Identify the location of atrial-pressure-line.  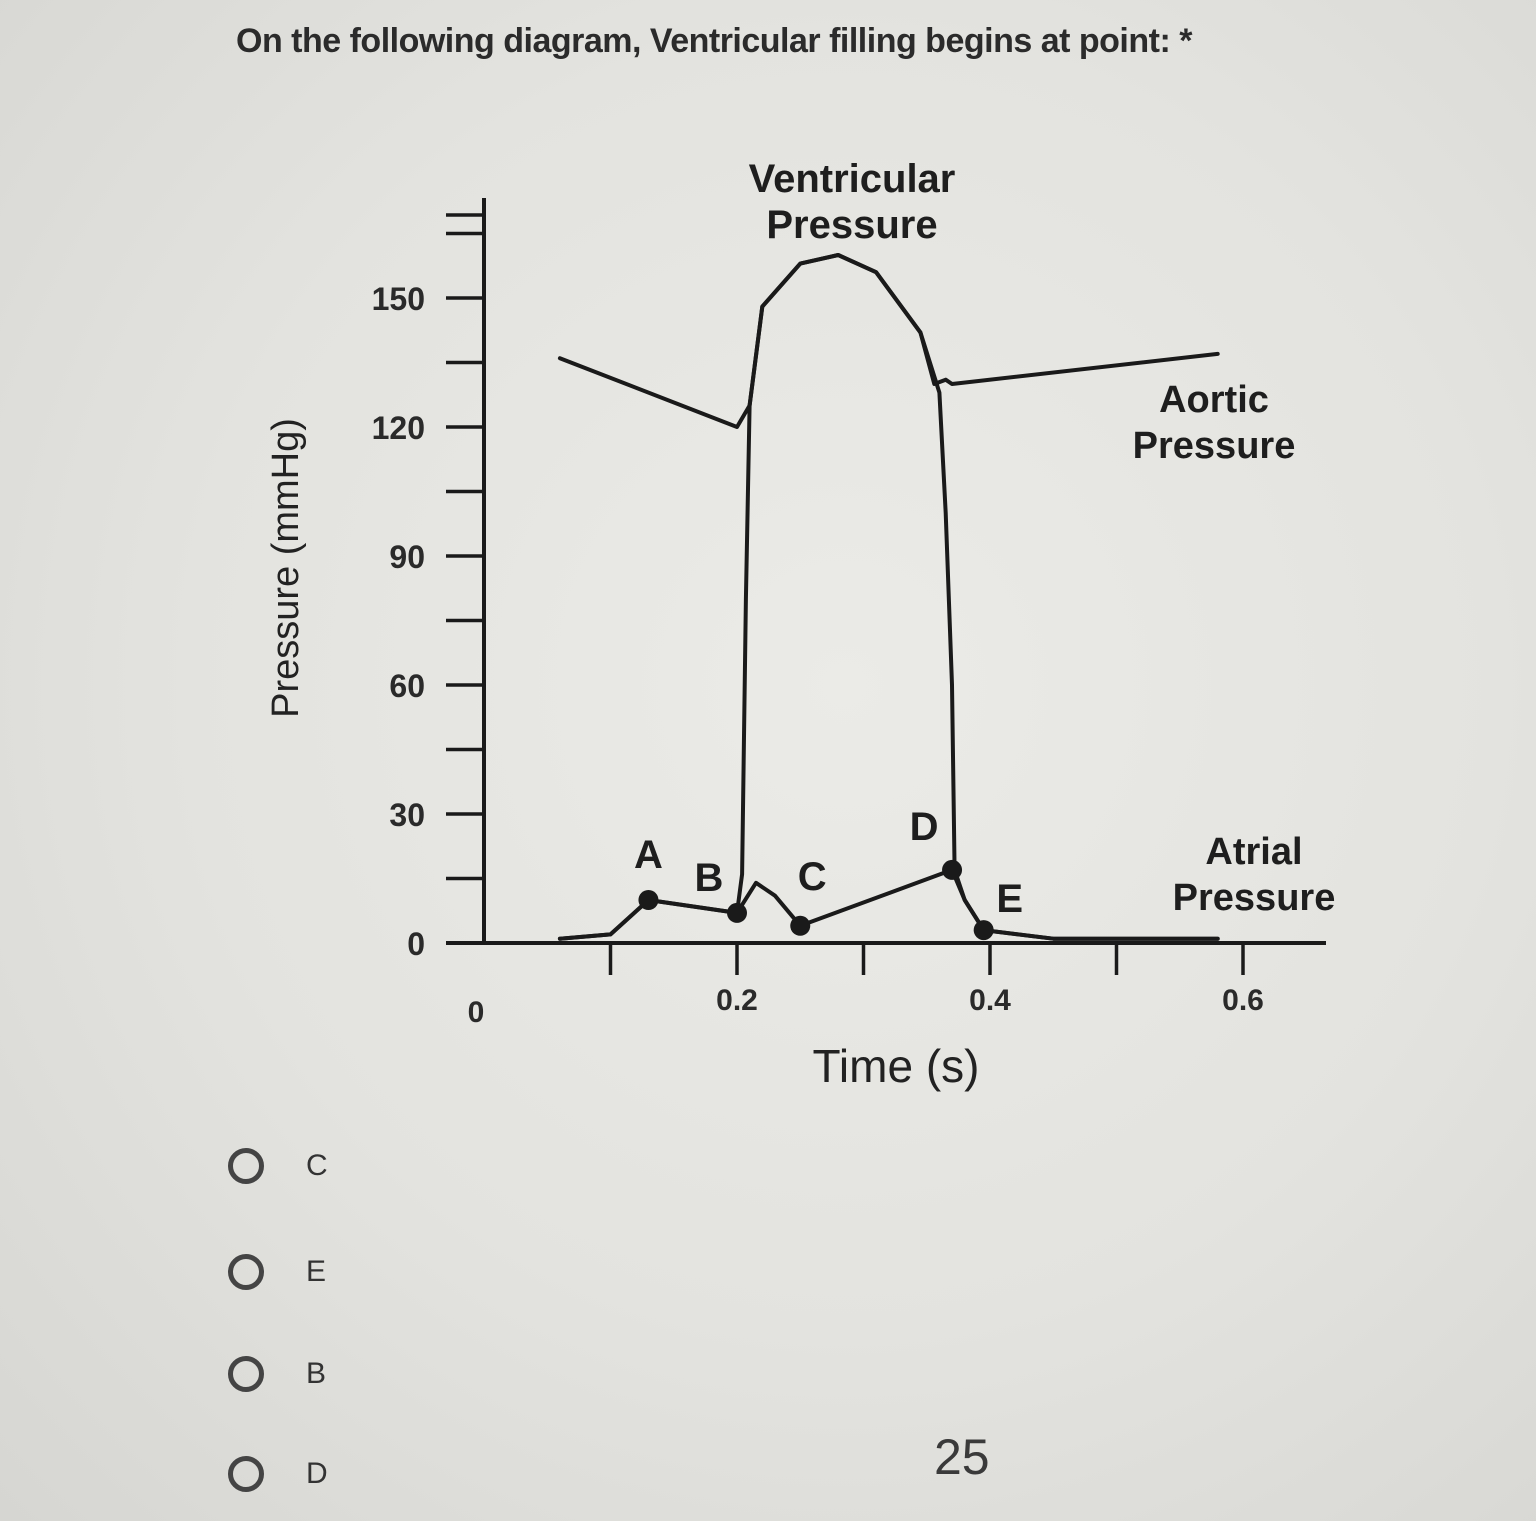
(888, 904).